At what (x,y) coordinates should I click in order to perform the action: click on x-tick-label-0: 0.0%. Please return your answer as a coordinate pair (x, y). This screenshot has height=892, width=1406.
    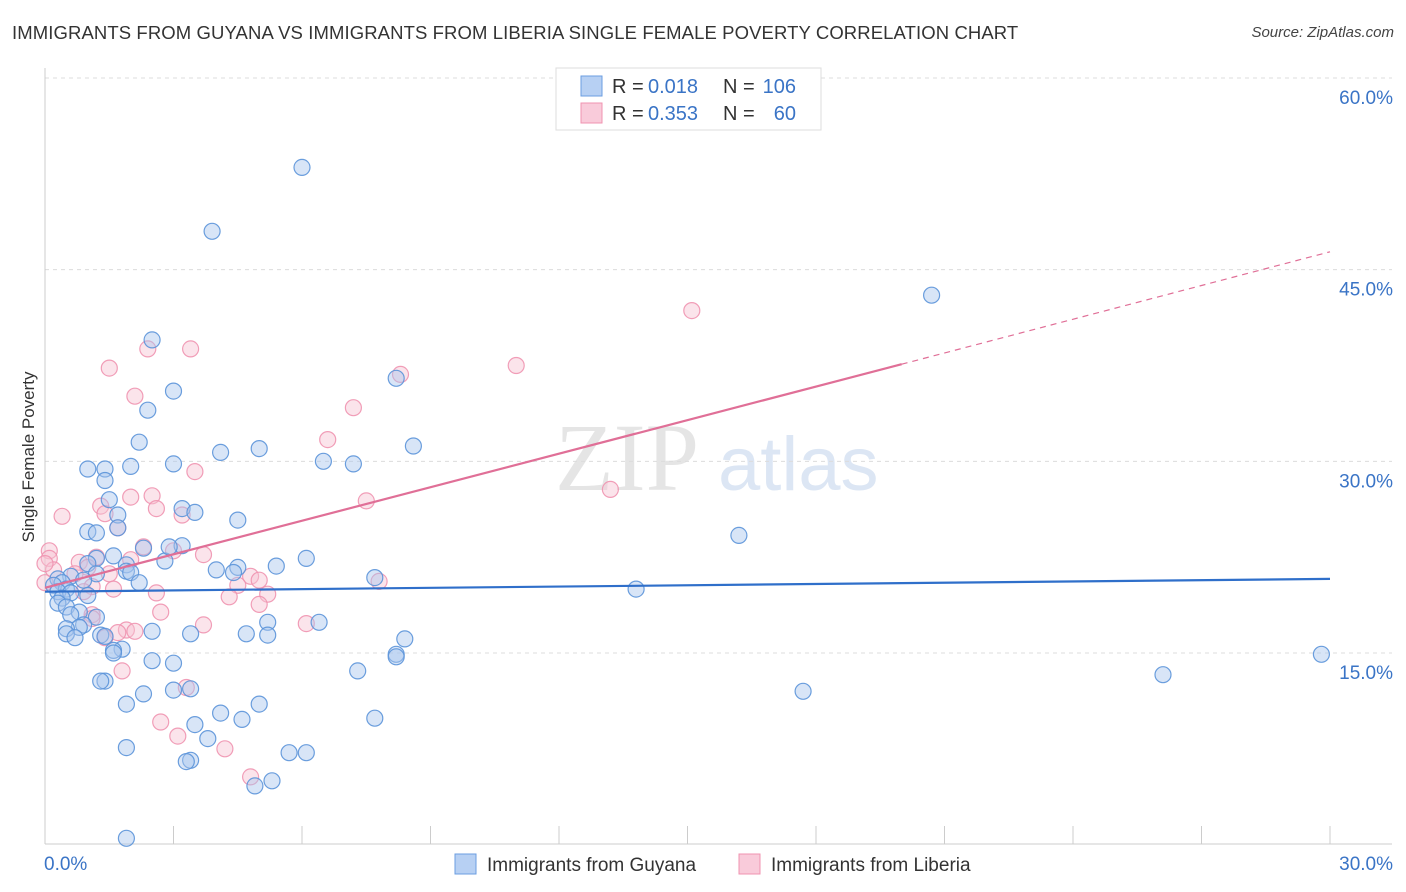
    Looking at the image, I should click on (65, 864).